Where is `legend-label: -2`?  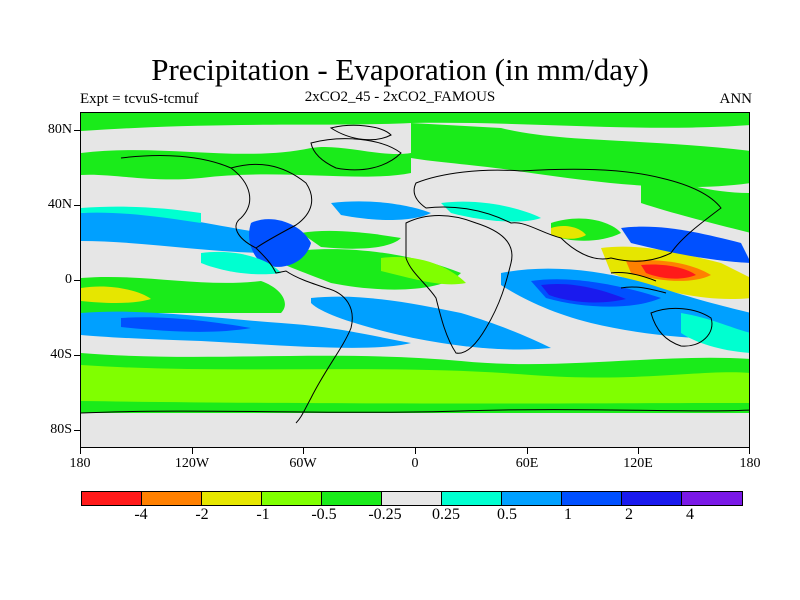
legend-label: -2 is located at coordinates (202, 514).